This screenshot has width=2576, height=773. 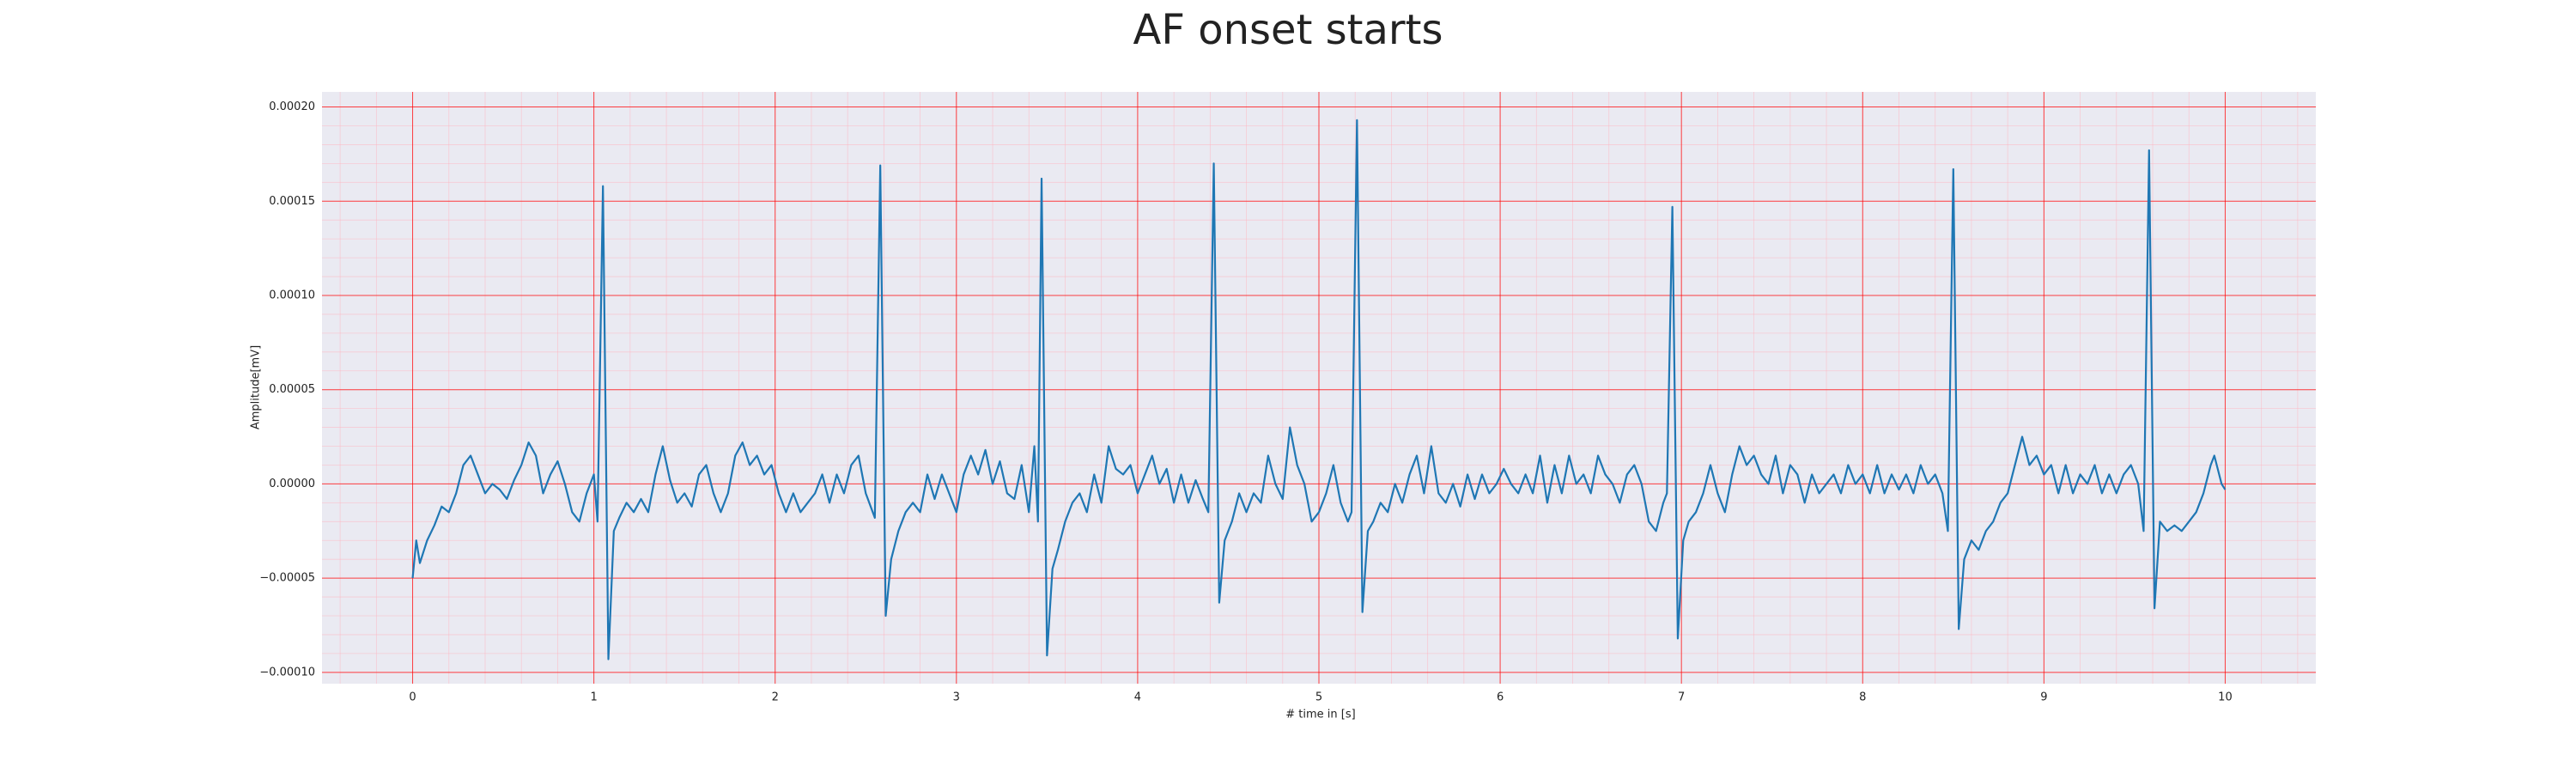 I want to click on y-axis-label: Amplitude[mV], so click(x=257, y=387).